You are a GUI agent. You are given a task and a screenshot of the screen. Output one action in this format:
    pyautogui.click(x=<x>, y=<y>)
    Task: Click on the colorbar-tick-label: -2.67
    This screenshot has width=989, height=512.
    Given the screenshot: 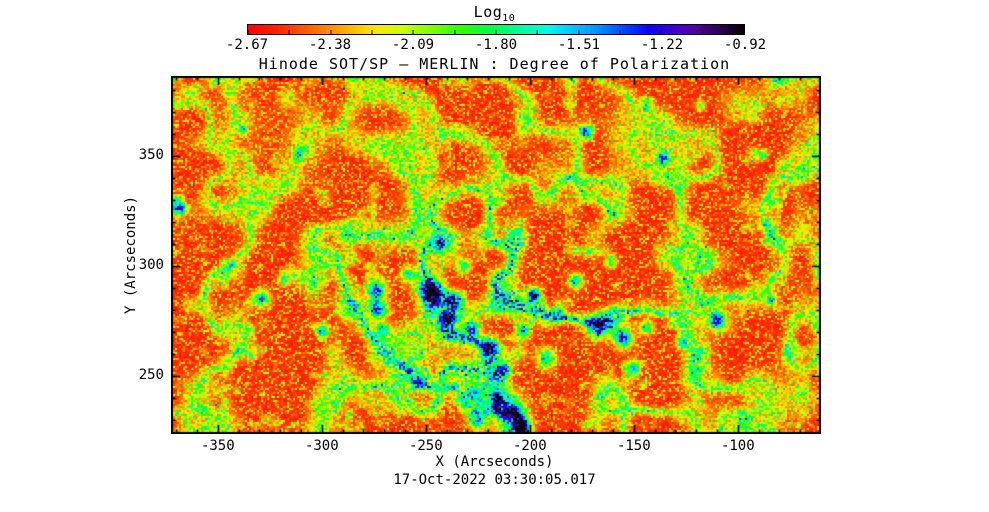 What is the action you would take?
    pyautogui.click(x=247, y=45)
    